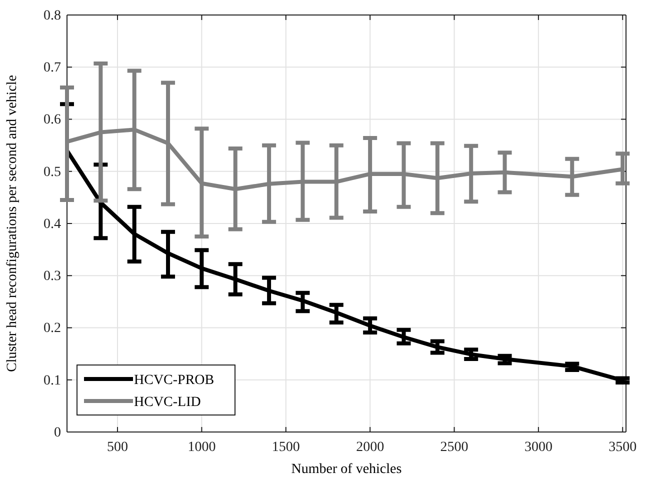 Image resolution: width=650 pixels, height=479 pixels. I want to click on y-tick-label: 0.3, so click(52, 276).